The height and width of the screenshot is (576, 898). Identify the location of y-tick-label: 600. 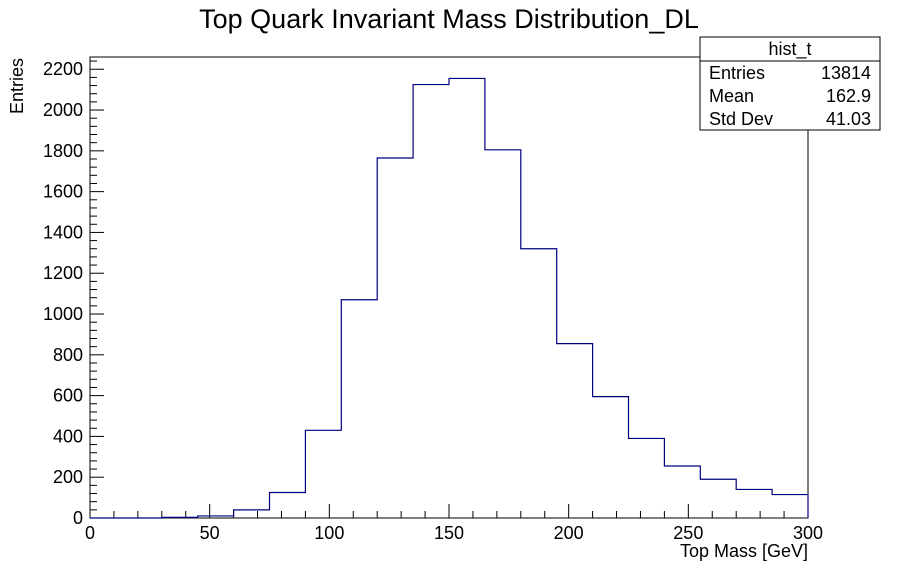
(68, 396).